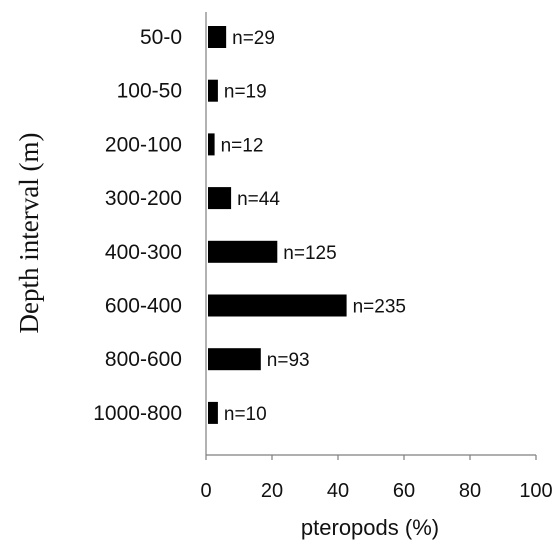  I want to click on x-tick-label: 100, so click(535, 491).